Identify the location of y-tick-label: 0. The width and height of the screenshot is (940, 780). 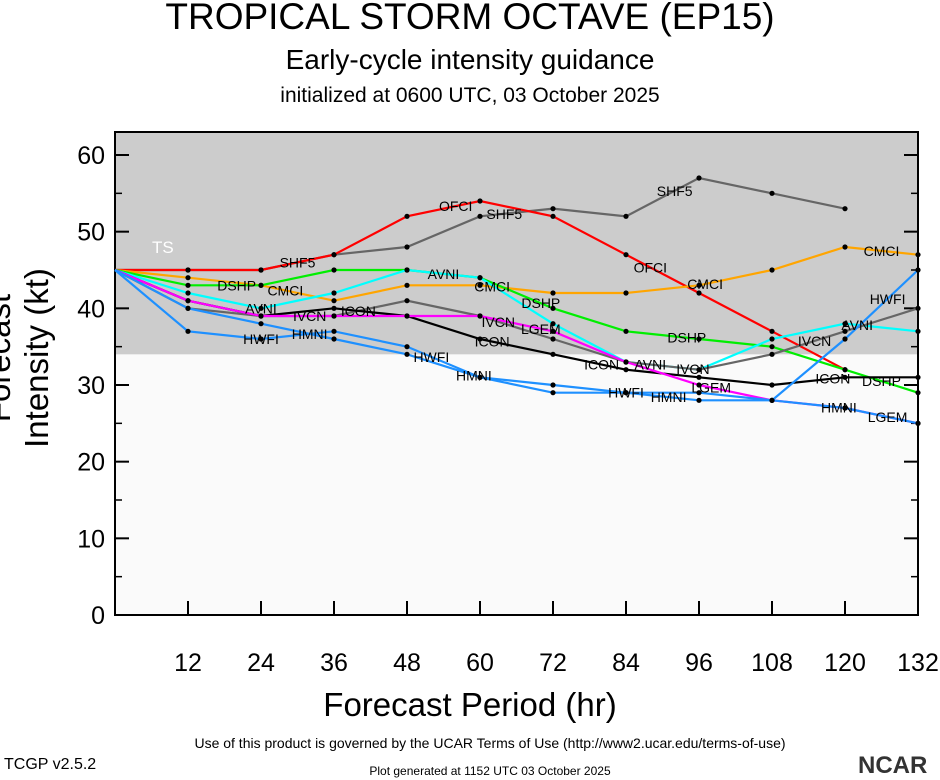
(98, 616).